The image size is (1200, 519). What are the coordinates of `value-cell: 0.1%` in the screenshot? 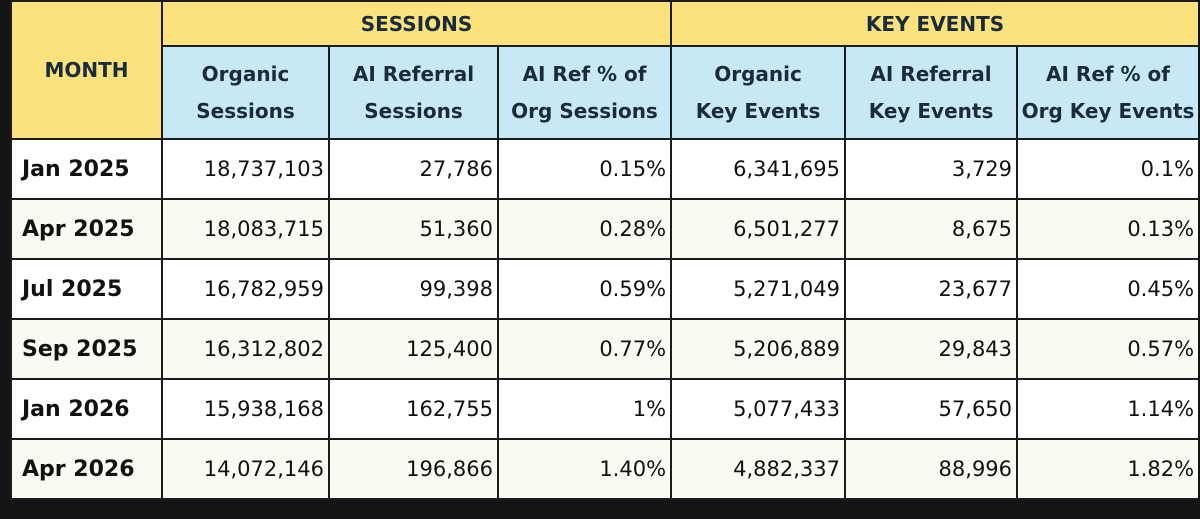 It's located at (1108, 169).